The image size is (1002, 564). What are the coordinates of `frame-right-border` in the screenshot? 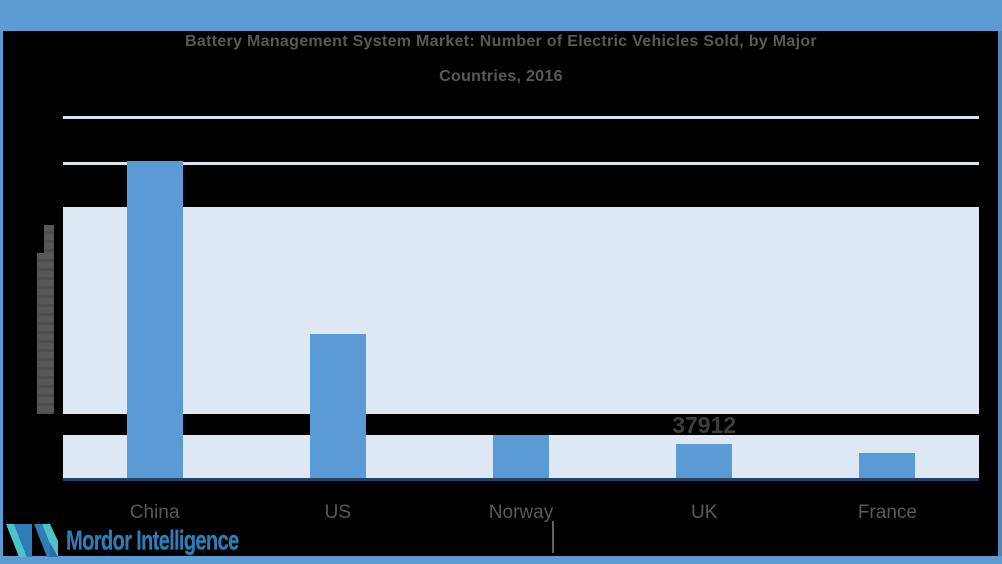 It's located at (1000, 297).